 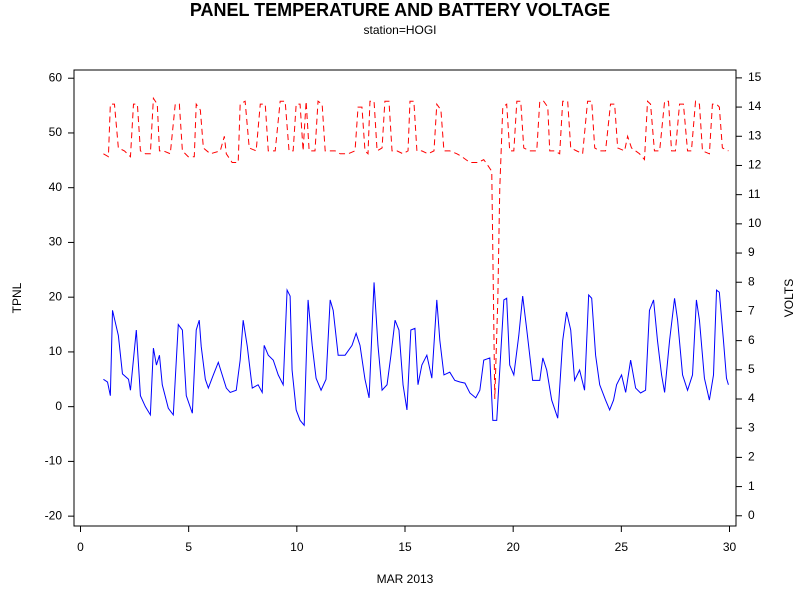 I want to click on y2-tick-label: 15, so click(x=755, y=77).